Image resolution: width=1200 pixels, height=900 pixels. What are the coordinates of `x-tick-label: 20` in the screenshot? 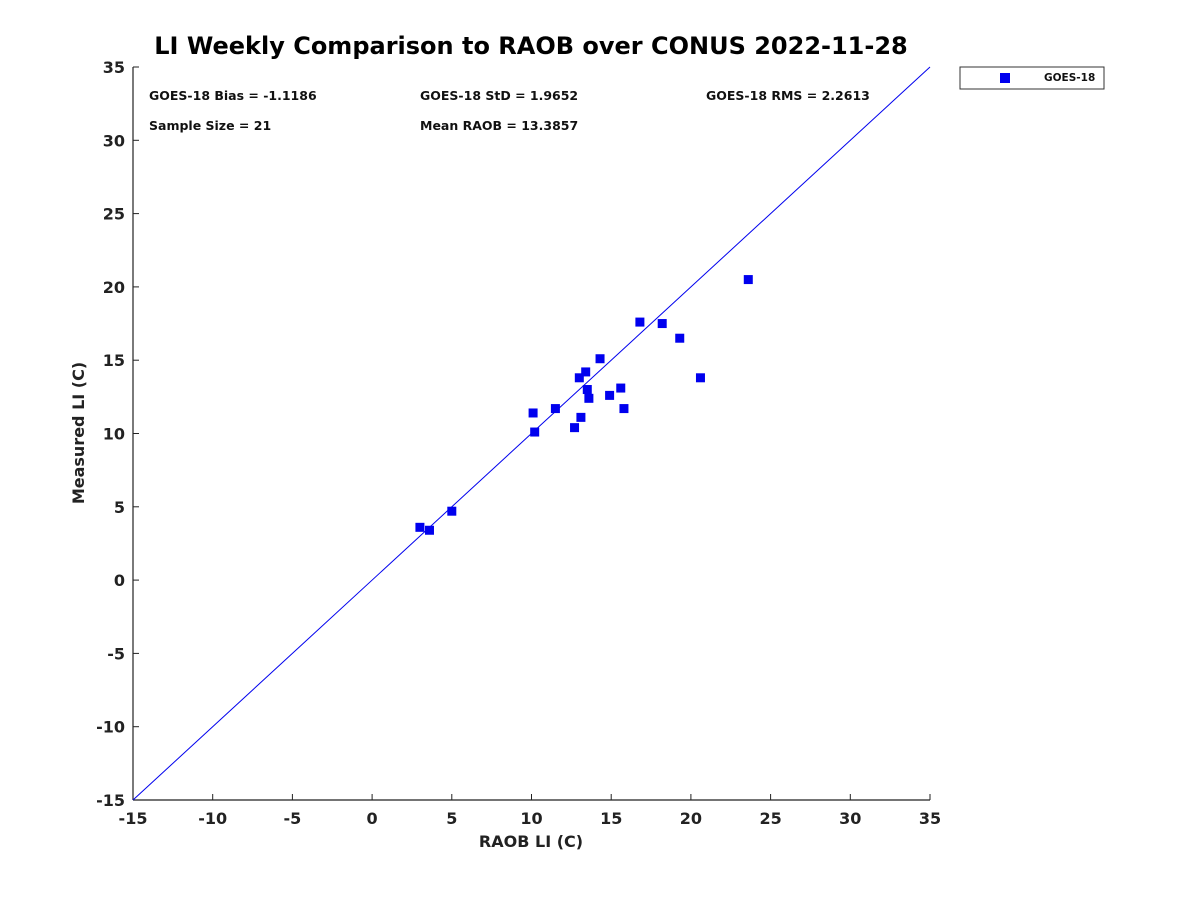 It's located at (691, 818).